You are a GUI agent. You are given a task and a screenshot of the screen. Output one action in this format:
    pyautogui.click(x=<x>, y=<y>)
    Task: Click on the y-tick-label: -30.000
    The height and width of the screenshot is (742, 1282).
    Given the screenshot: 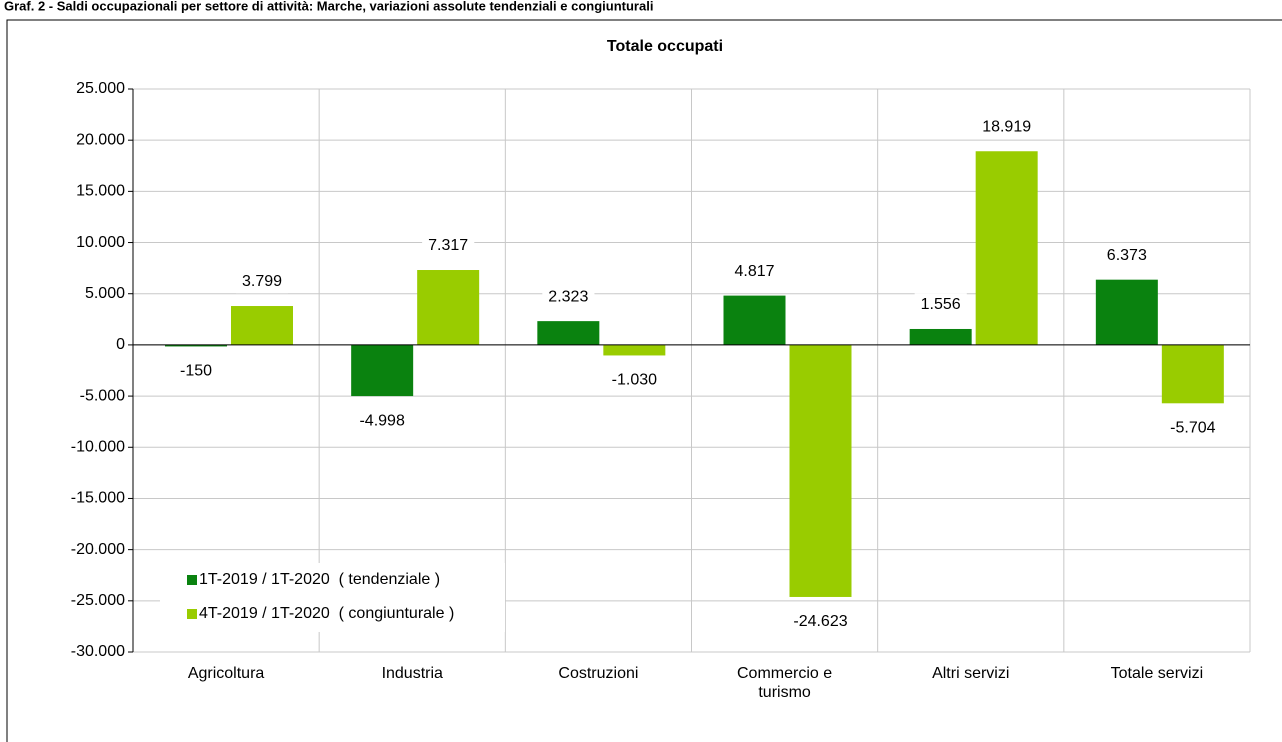 What is the action you would take?
    pyautogui.click(x=98, y=651)
    